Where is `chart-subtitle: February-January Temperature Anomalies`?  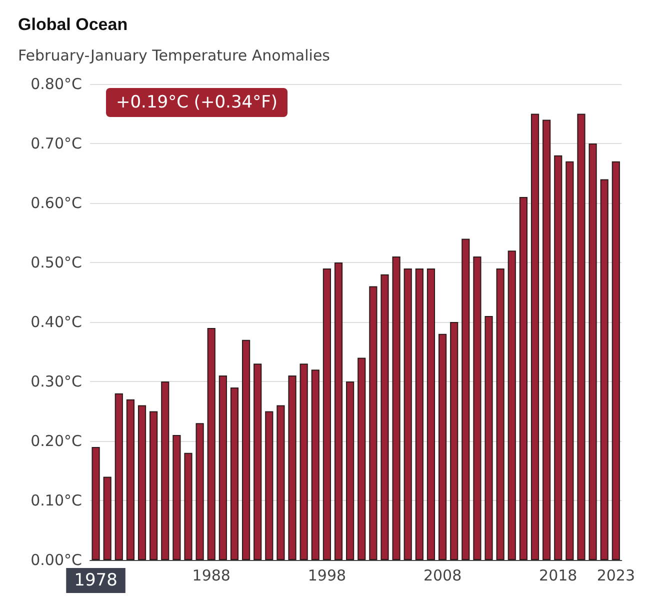 chart-subtitle: February-January Temperature Anomalies is located at coordinates (174, 55).